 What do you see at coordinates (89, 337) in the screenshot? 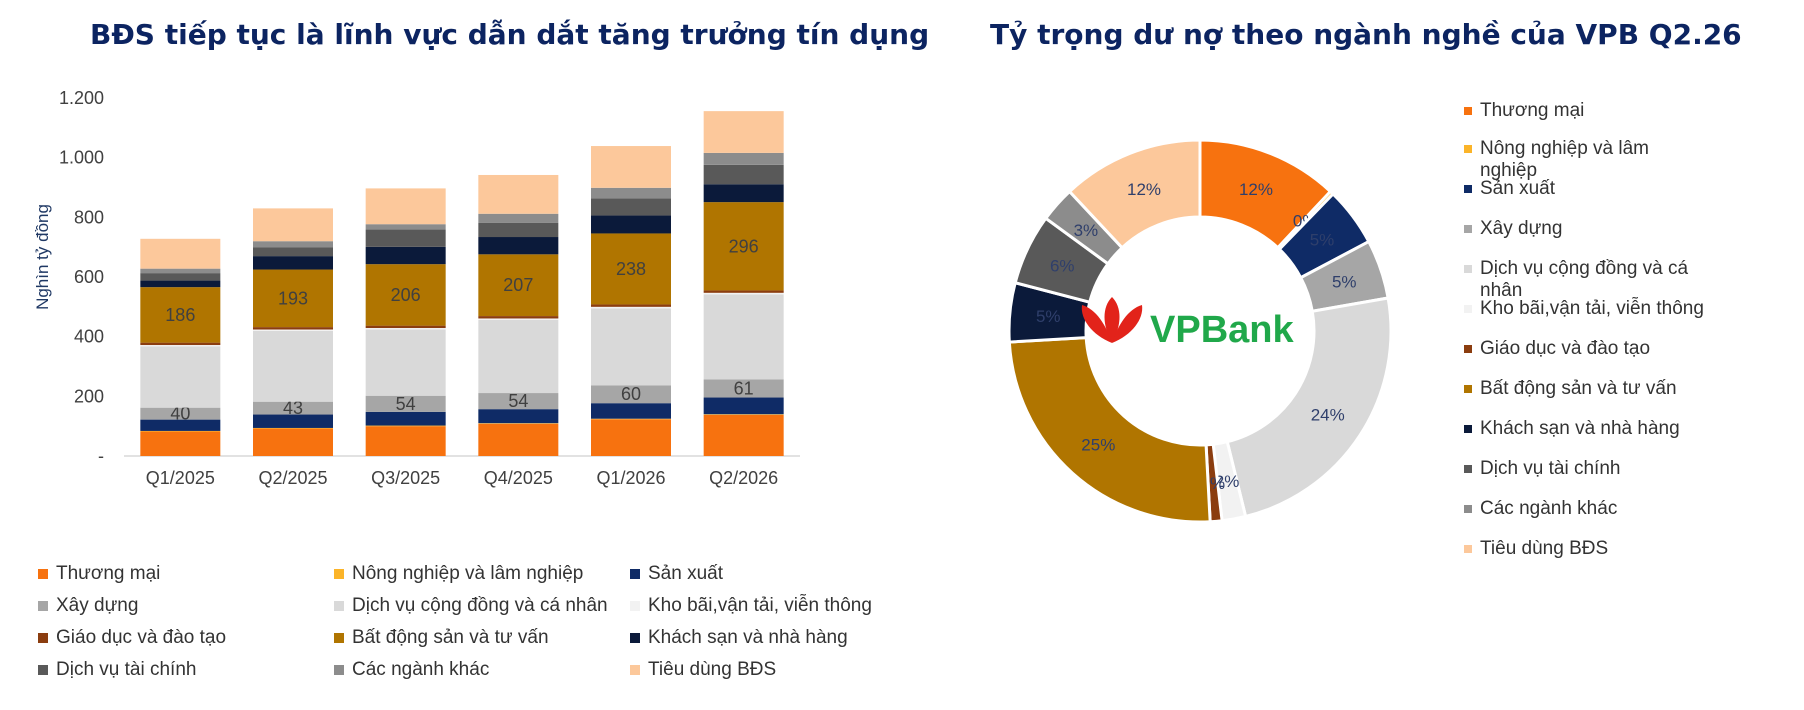
I see `y-tick-label: 400` at bounding box center [89, 337].